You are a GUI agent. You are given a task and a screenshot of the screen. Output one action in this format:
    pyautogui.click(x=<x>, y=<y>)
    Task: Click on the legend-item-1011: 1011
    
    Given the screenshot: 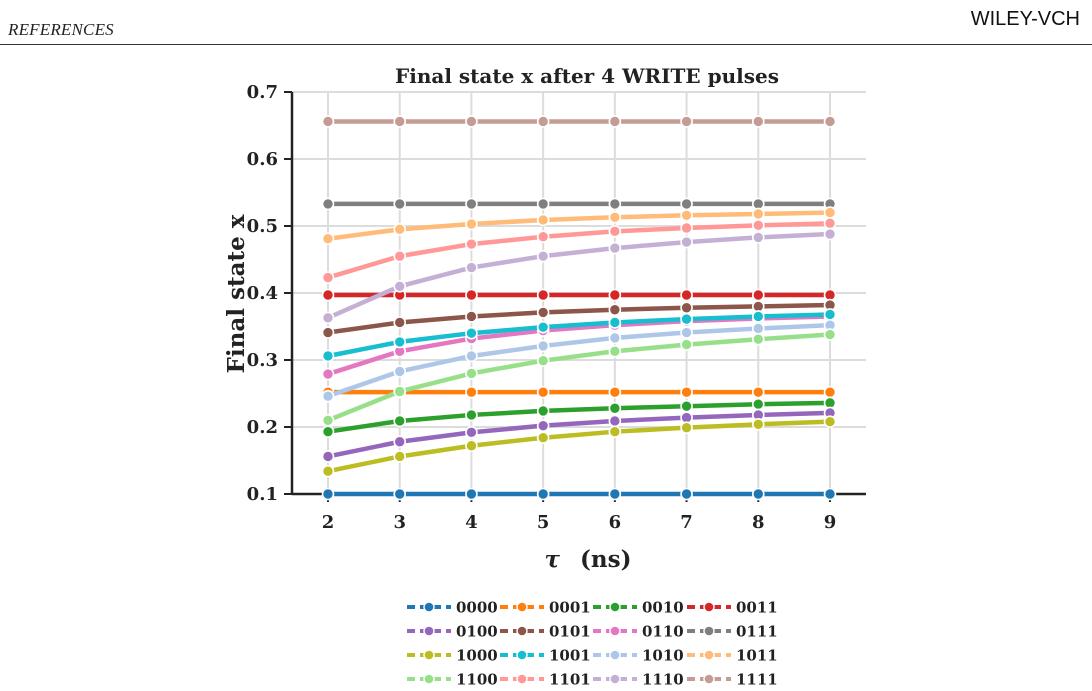 What is the action you would take?
    pyautogui.click(x=732, y=656)
    